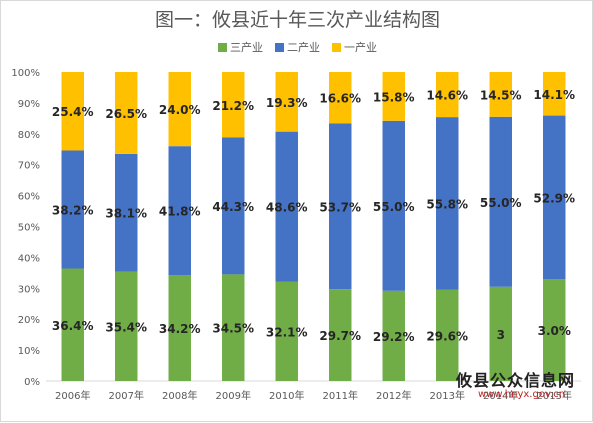 The image size is (593, 423). What do you see at coordinates (72, 395) in the screenshot?
I see `x-tick-label: 2006年` at bounding box center [72, 395].